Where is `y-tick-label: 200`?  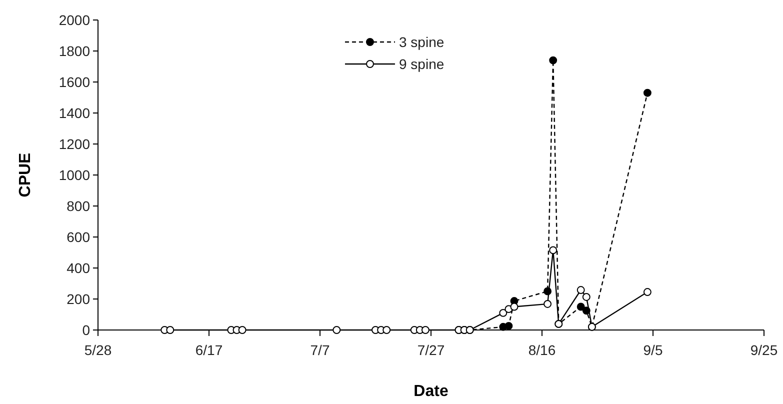 y-tick-label: 200 is located at coordinates (78, 298).